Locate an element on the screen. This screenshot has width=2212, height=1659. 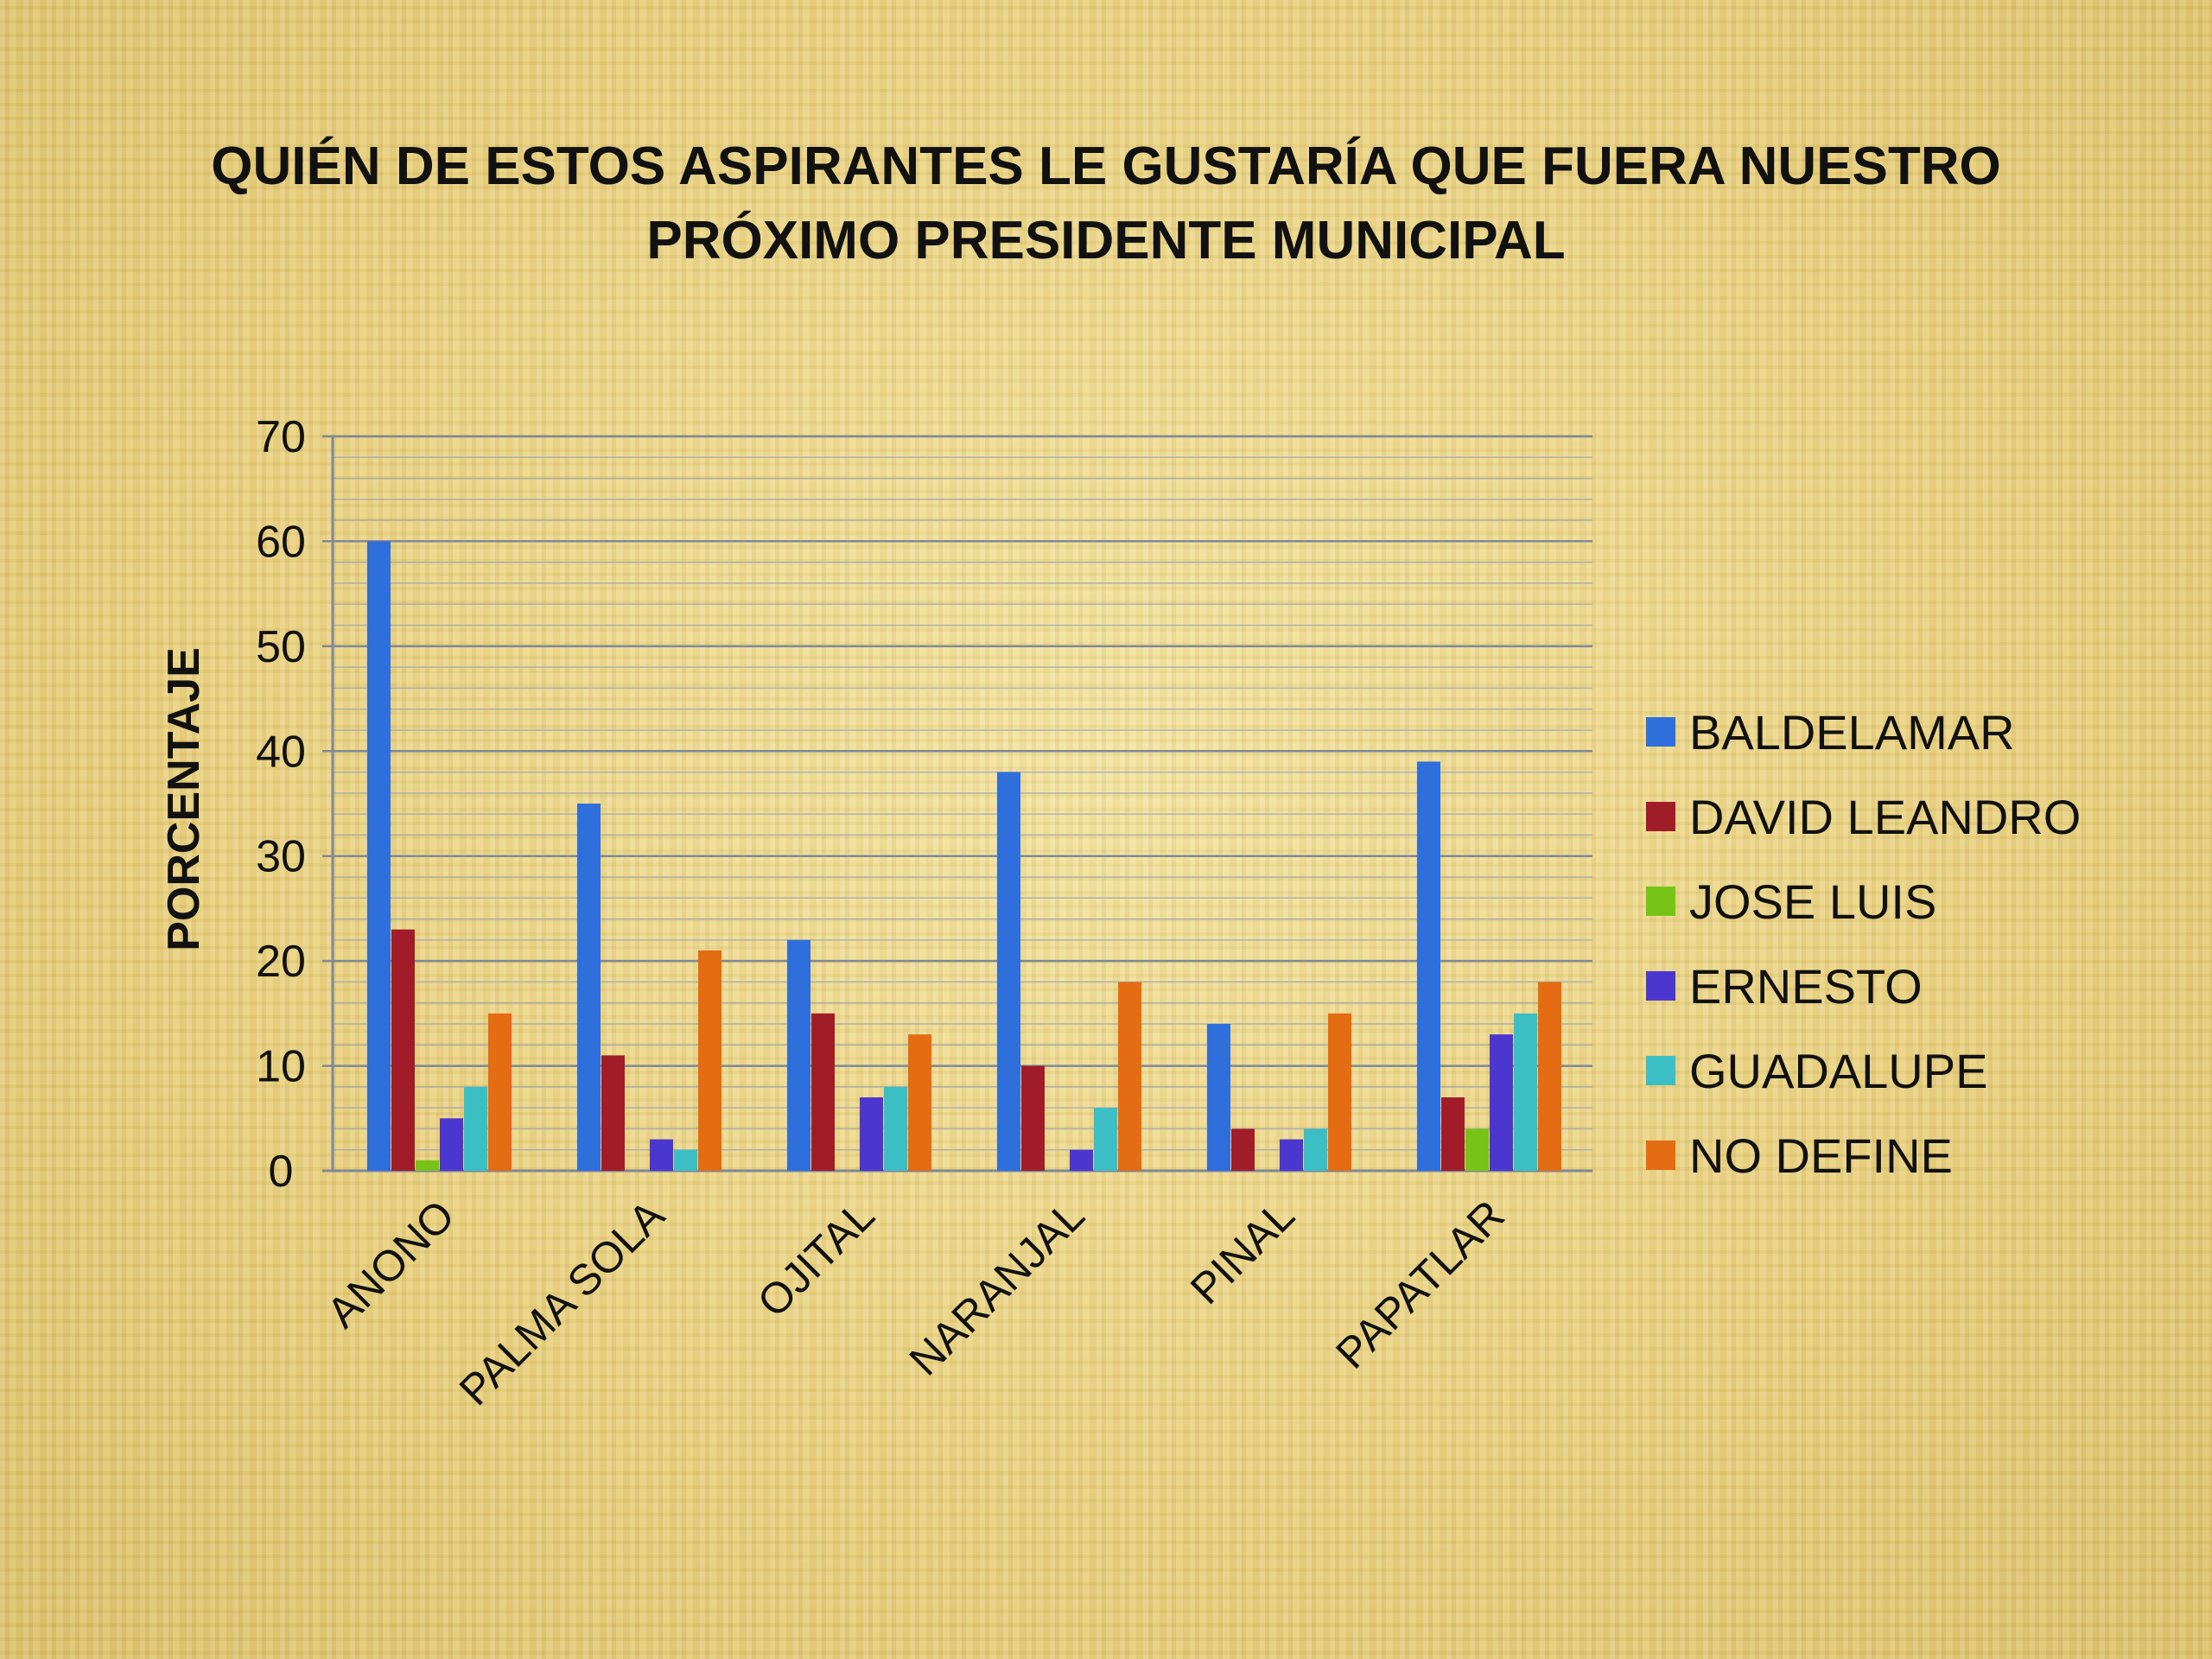
legend-label: GUADALUPE is located at coordinates (1838, 1070).